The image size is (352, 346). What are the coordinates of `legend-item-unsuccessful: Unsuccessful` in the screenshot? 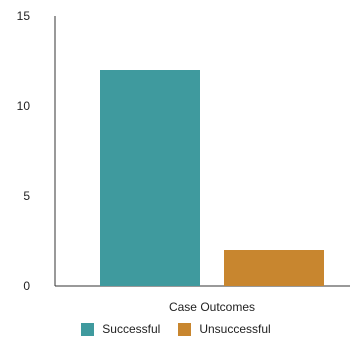 It's located at (224, 329).